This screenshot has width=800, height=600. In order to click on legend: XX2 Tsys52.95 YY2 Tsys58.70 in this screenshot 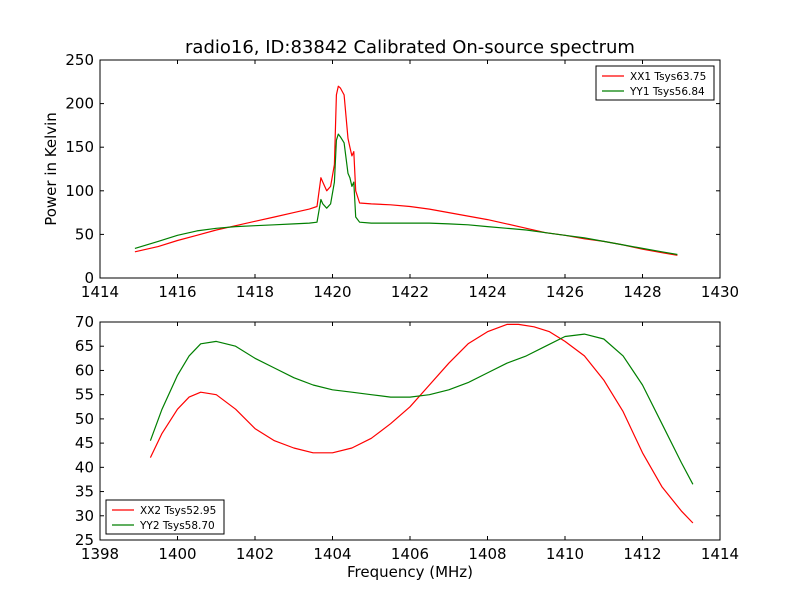, I will do `click(165, 517)`.